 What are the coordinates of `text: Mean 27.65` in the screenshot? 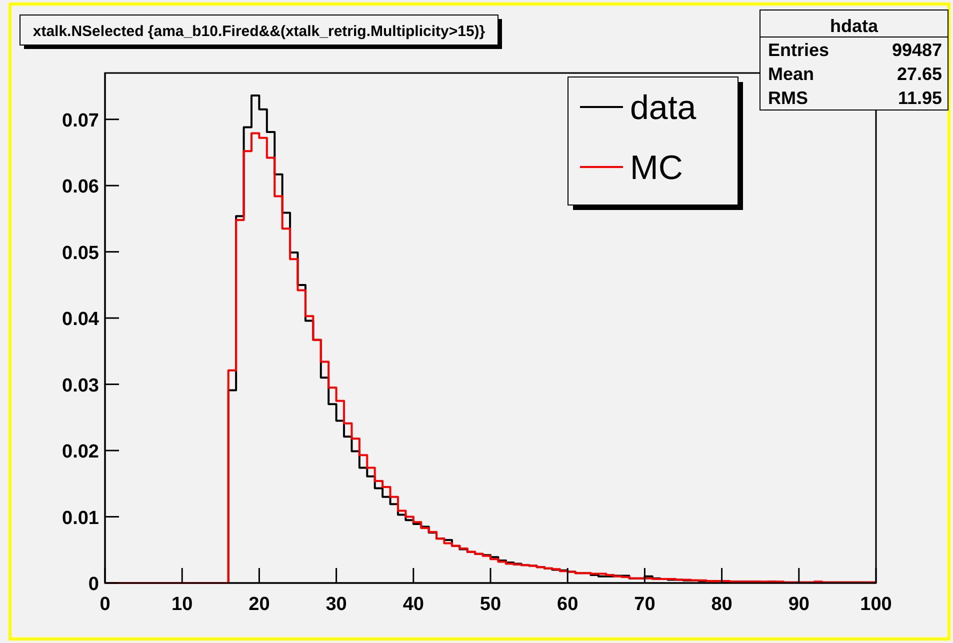 It's located at (855, 74).